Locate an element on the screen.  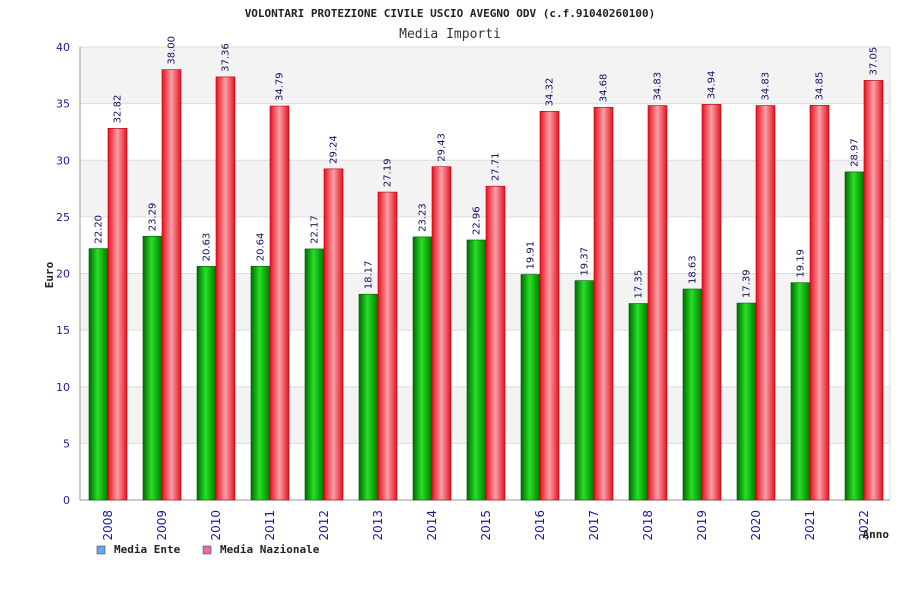
value-label: 29.43 is located at coordinates (442, 147).